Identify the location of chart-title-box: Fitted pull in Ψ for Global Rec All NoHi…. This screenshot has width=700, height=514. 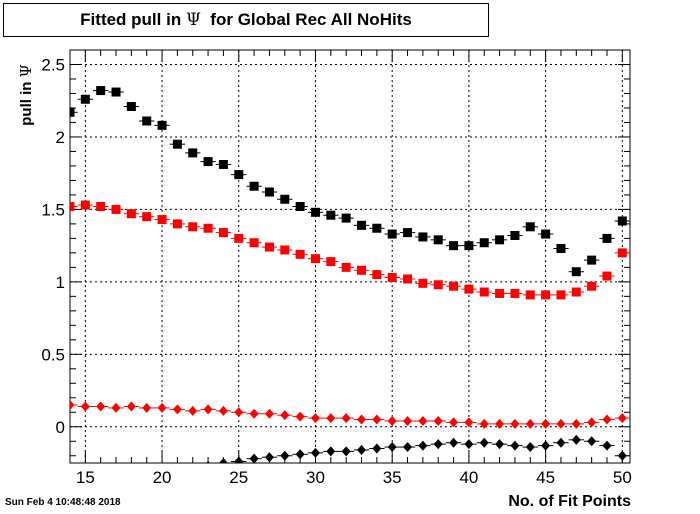
(246, 20).